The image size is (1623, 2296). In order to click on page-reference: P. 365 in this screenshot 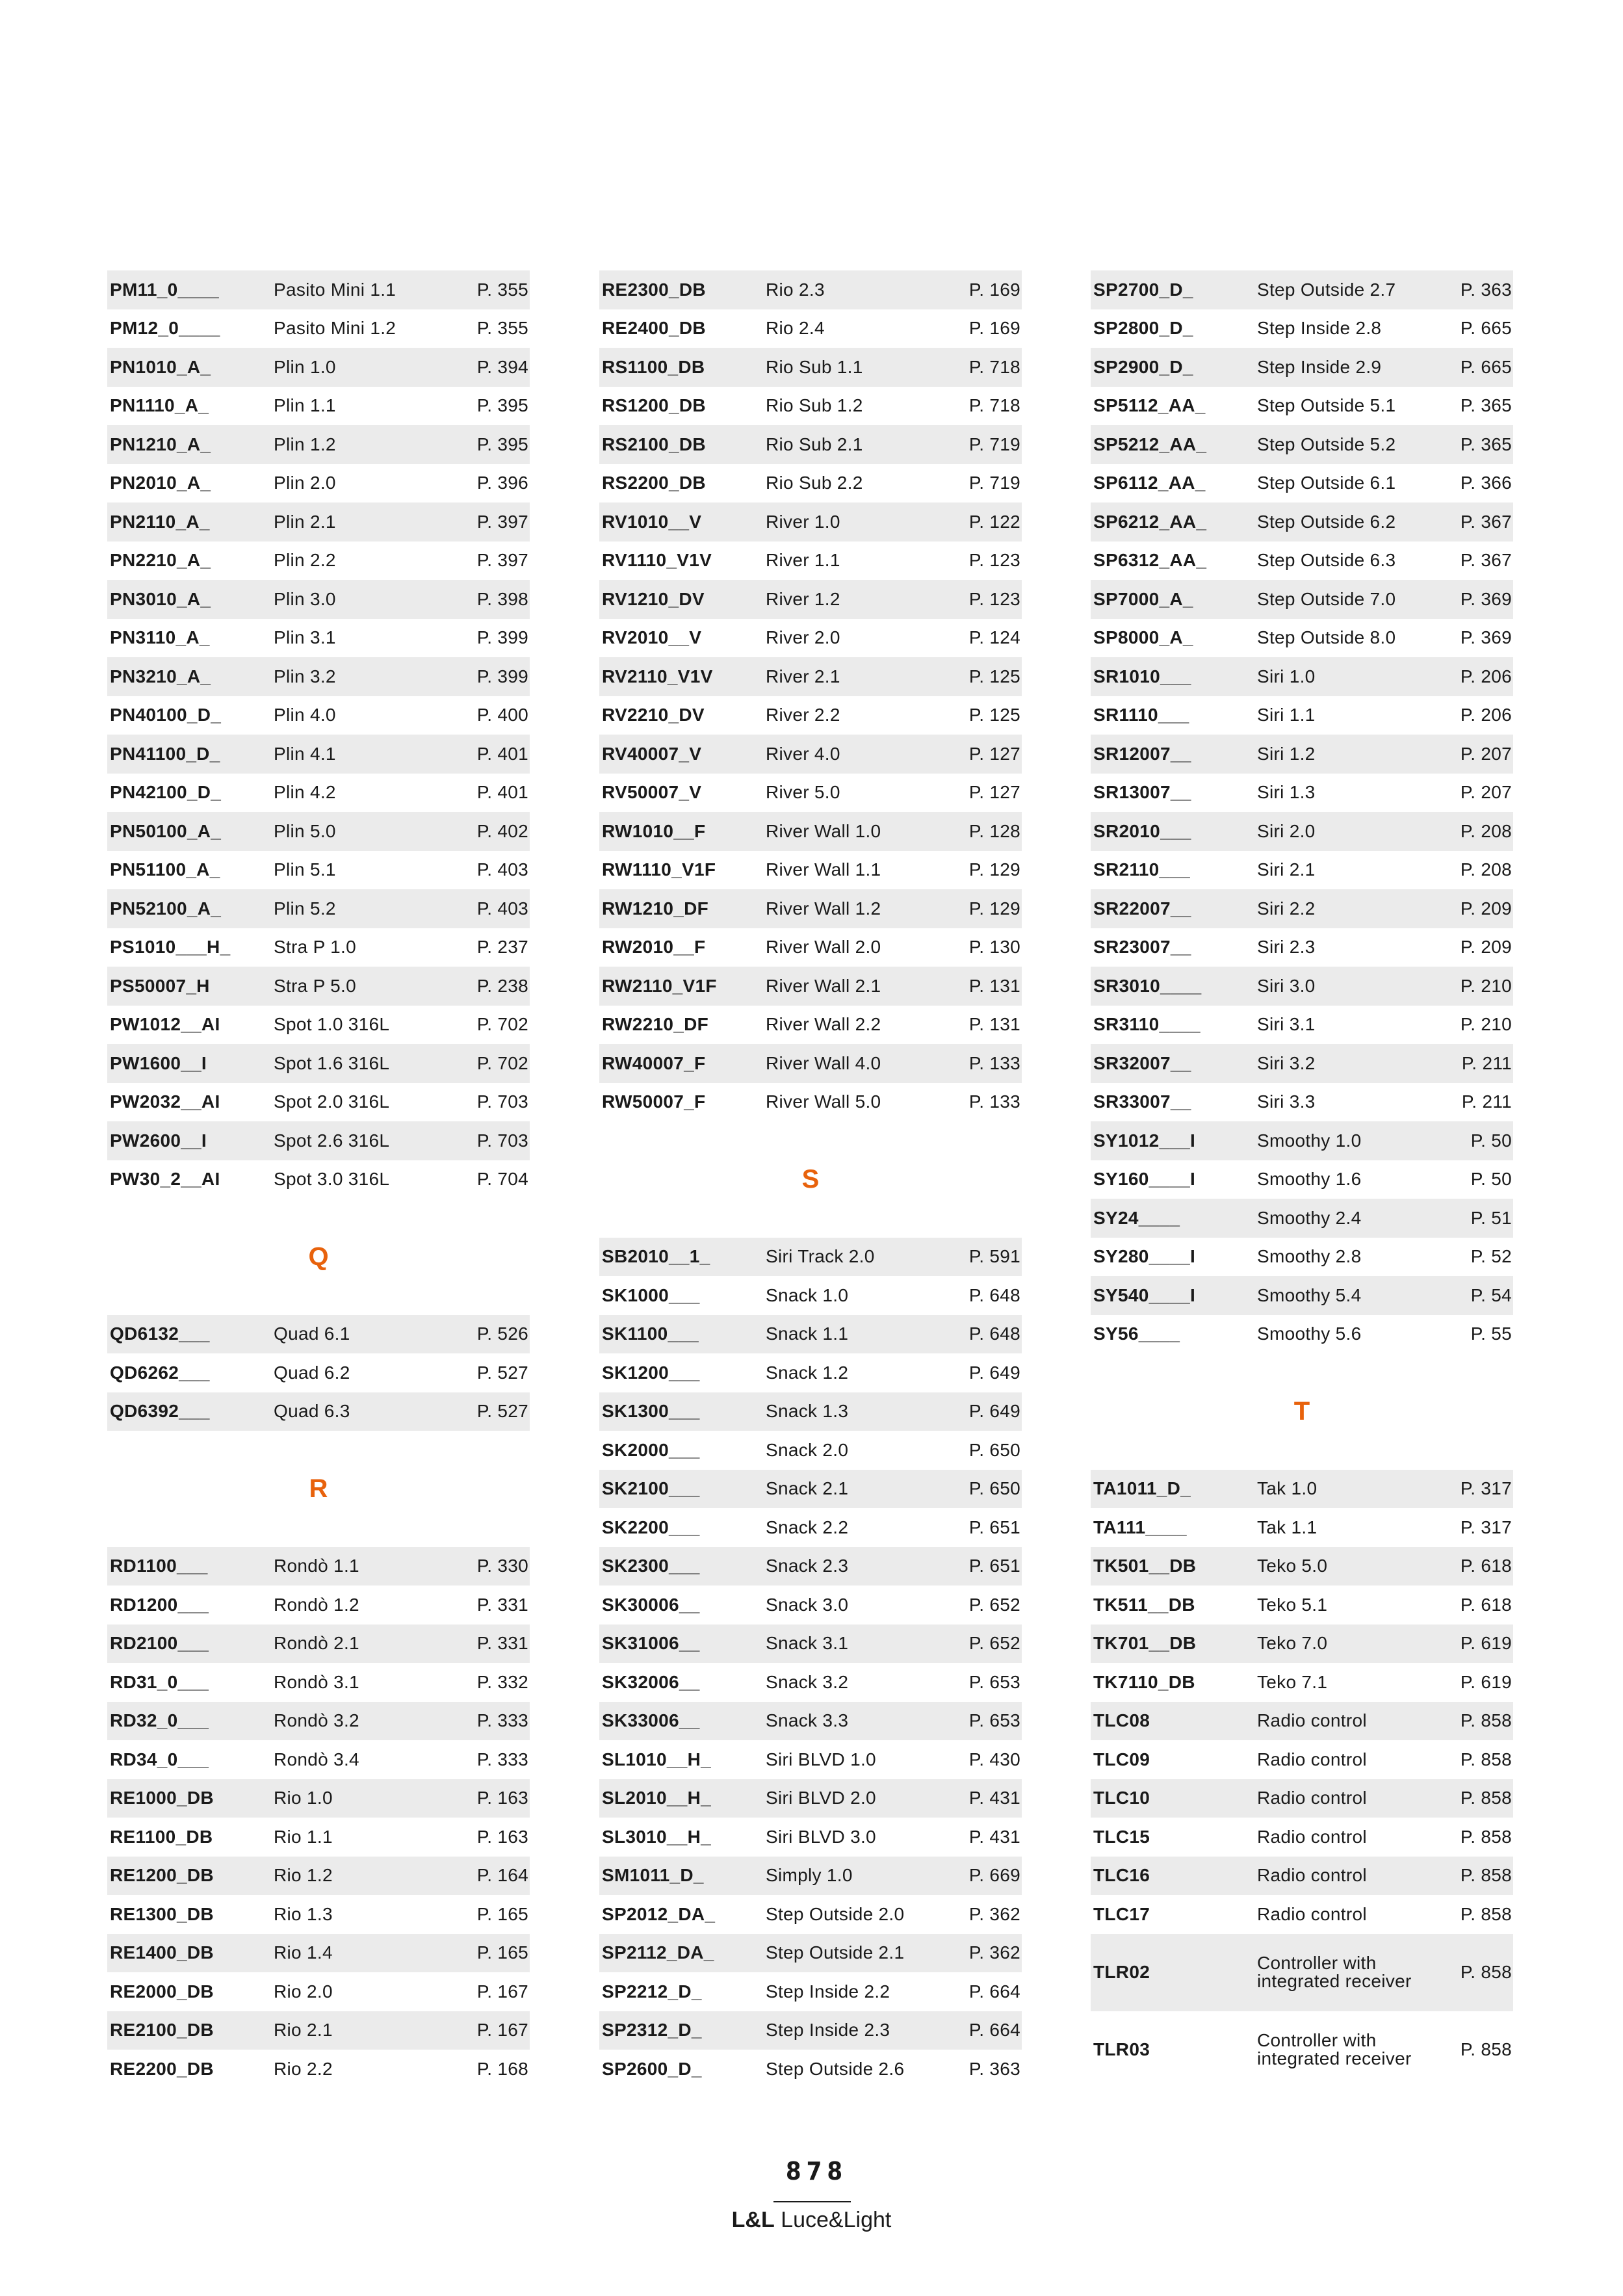, I will do `click(1486, 405)`.